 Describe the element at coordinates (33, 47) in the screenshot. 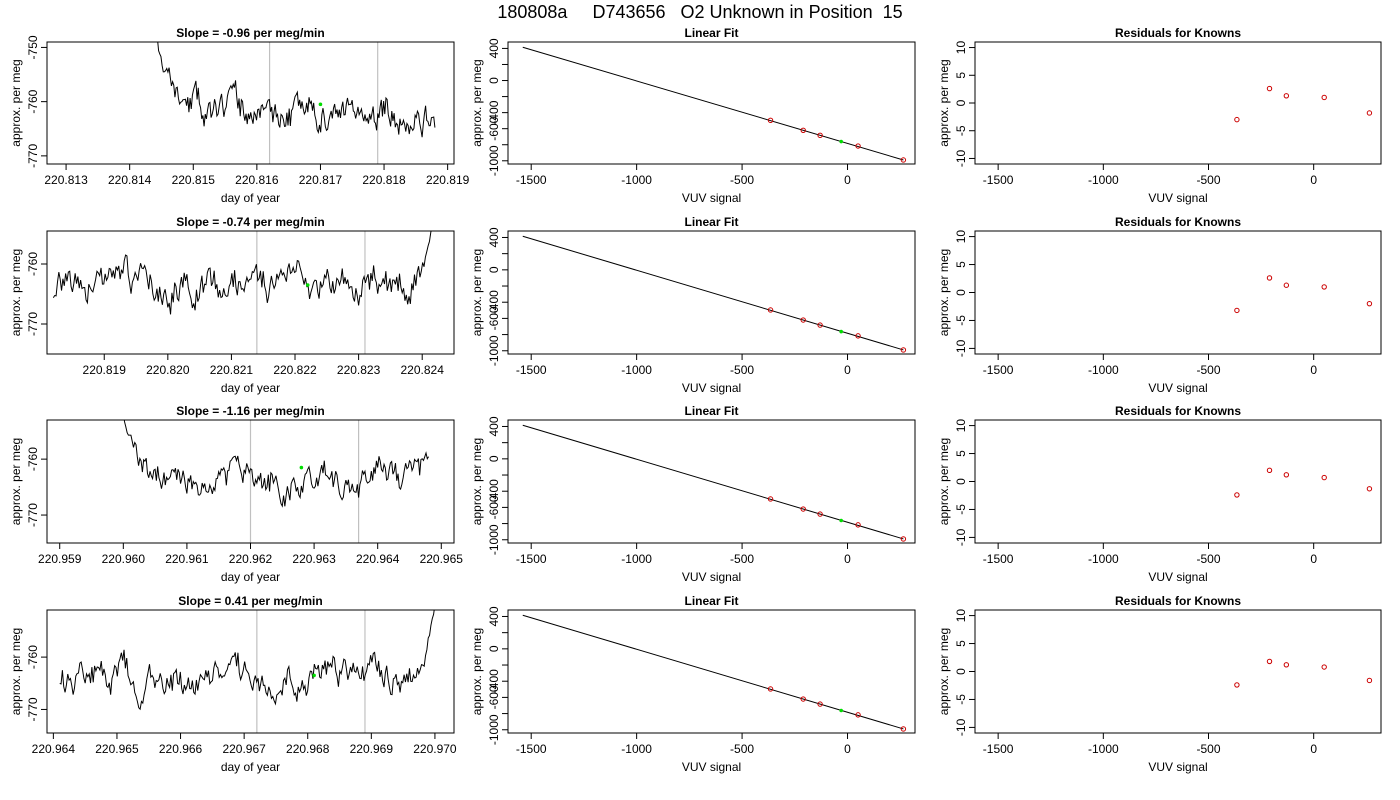

I see `y-tick-label: -750` at that location.